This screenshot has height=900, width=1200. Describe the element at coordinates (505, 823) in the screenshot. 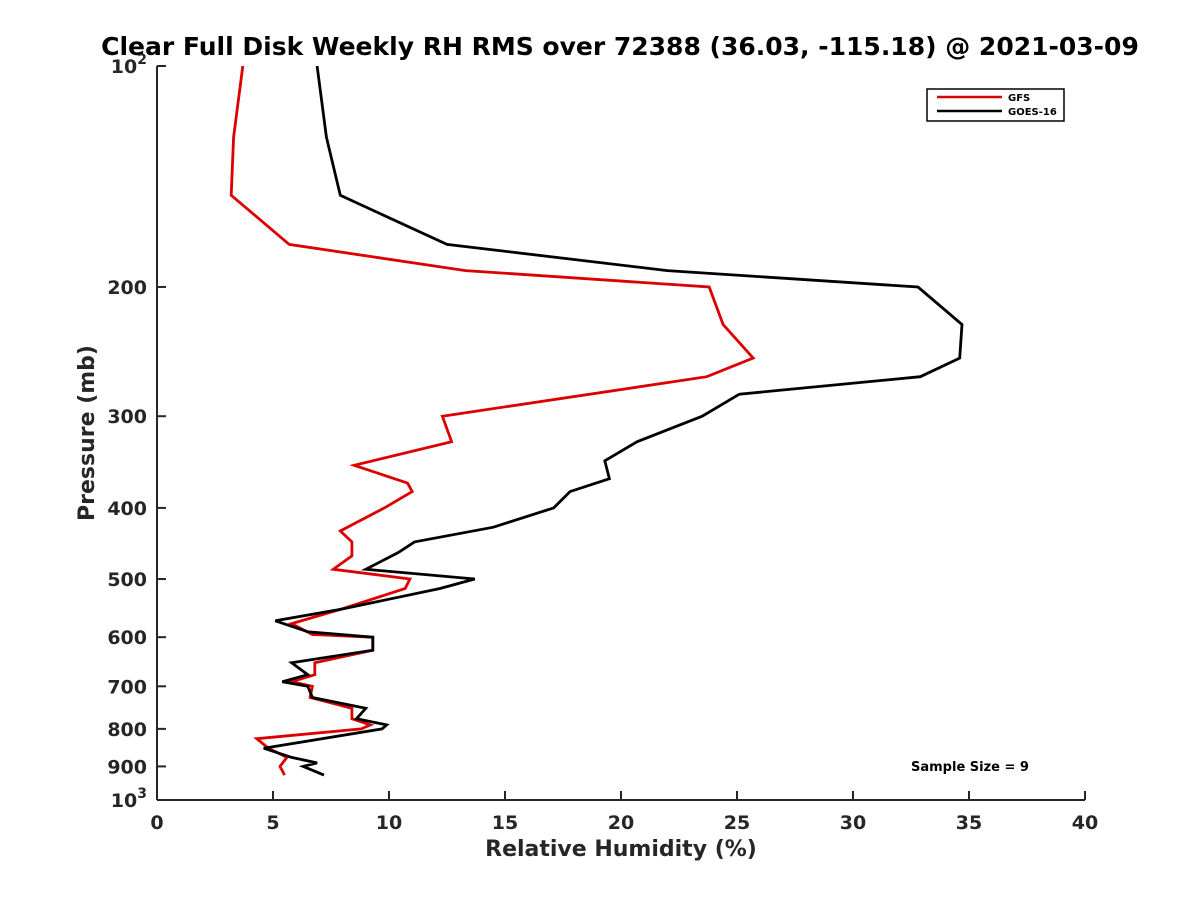

I see `x-tick-label: 15` at that location.